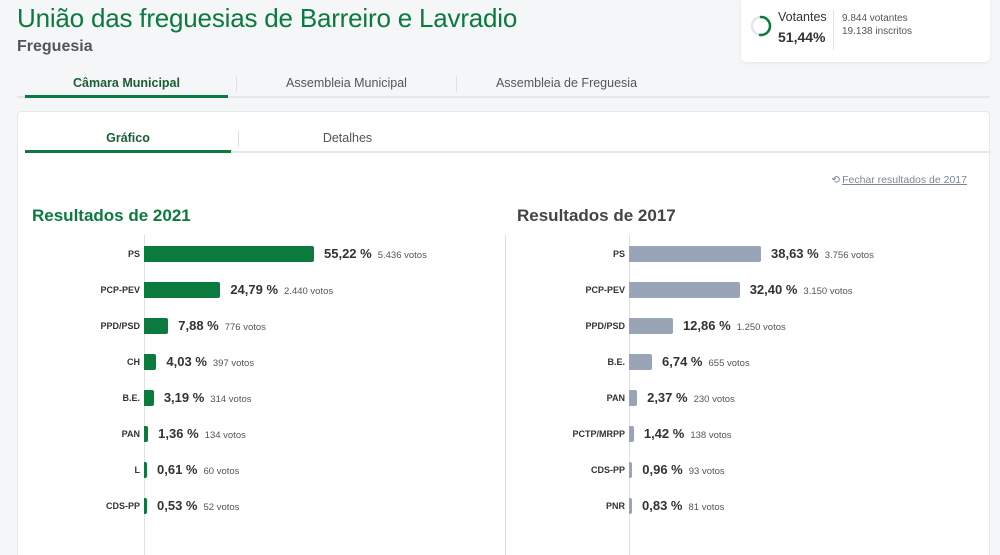 Image resolution: width=1000 pixels, height=555 pixels. What do you see at coordinates (178, 433) in the screenshot?
I see `percent-value: 1,36 %` at bounding box center [178, 433].